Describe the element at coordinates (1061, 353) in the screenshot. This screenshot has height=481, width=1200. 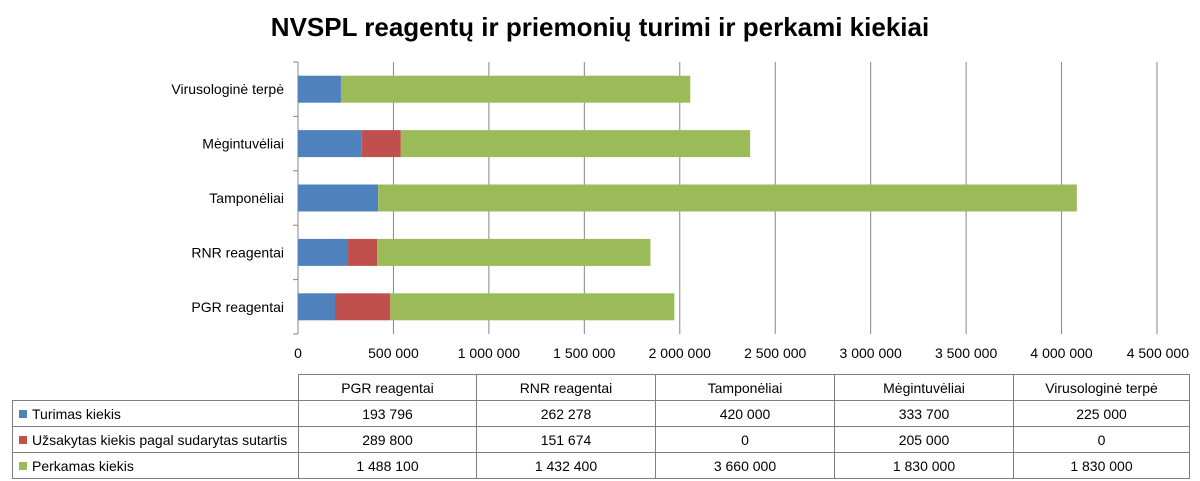
I see `tick-label: 4 000 000` at that location.